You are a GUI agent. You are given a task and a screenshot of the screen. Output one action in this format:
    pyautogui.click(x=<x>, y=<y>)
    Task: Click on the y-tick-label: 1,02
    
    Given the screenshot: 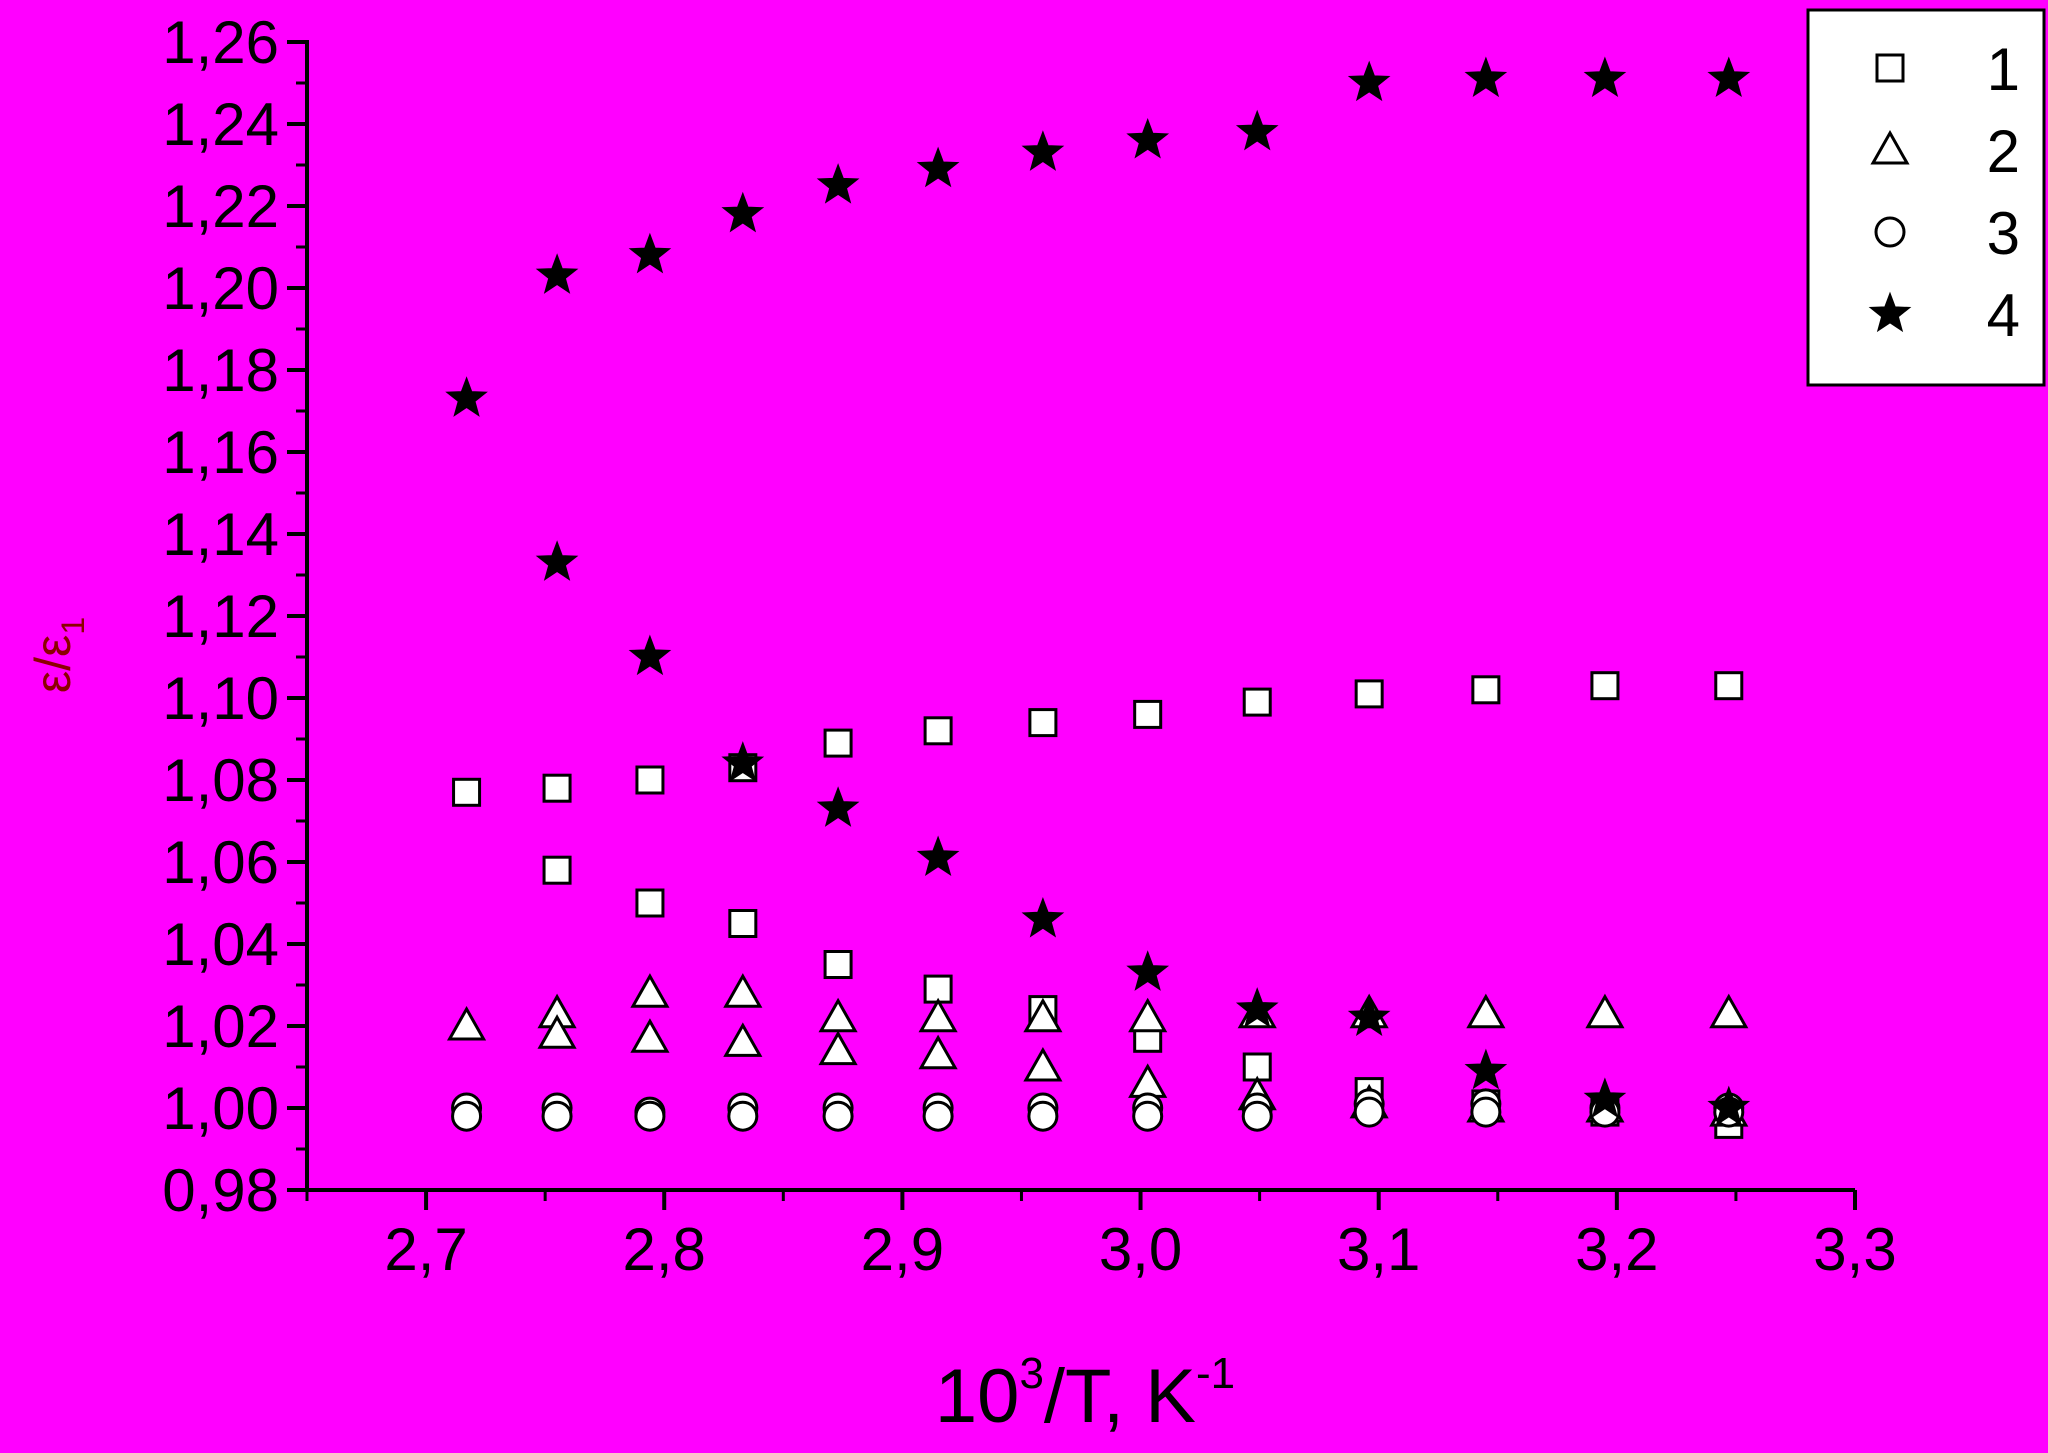 What is the action you would take?
    pyautogui.click(x=220, y=1026)
    